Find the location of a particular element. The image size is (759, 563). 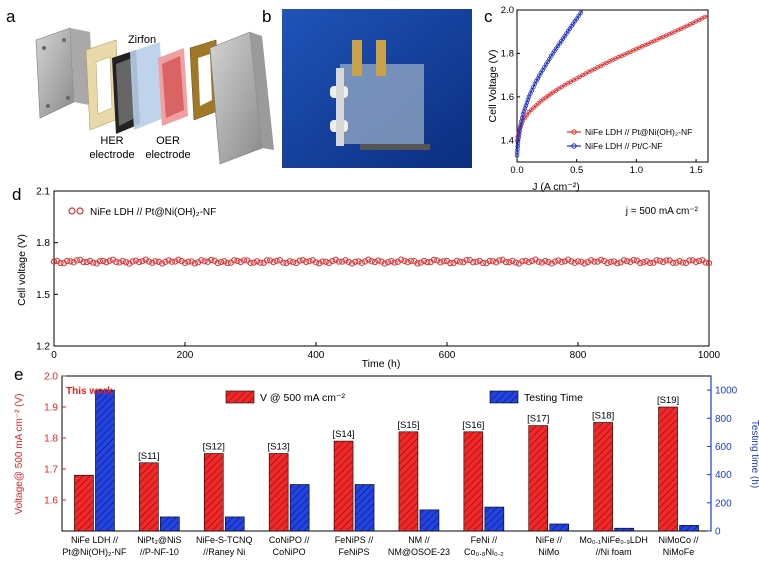

chart-e-this-work-label: This work is located at coordinates (89, 391).